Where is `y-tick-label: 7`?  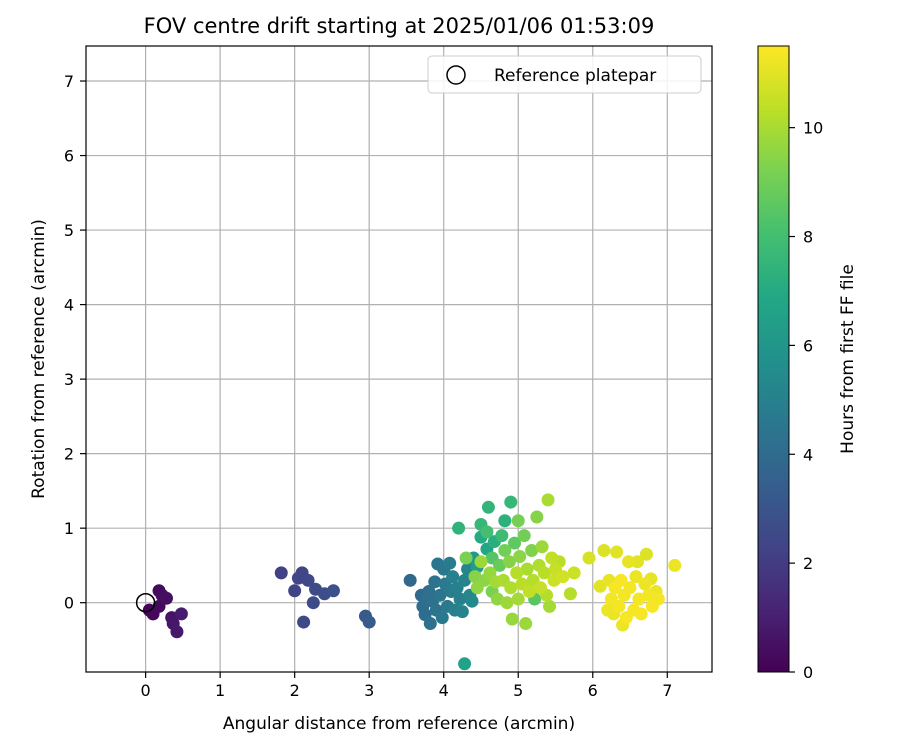
y-tick-label: 7 is located at coordinates (69, 81).